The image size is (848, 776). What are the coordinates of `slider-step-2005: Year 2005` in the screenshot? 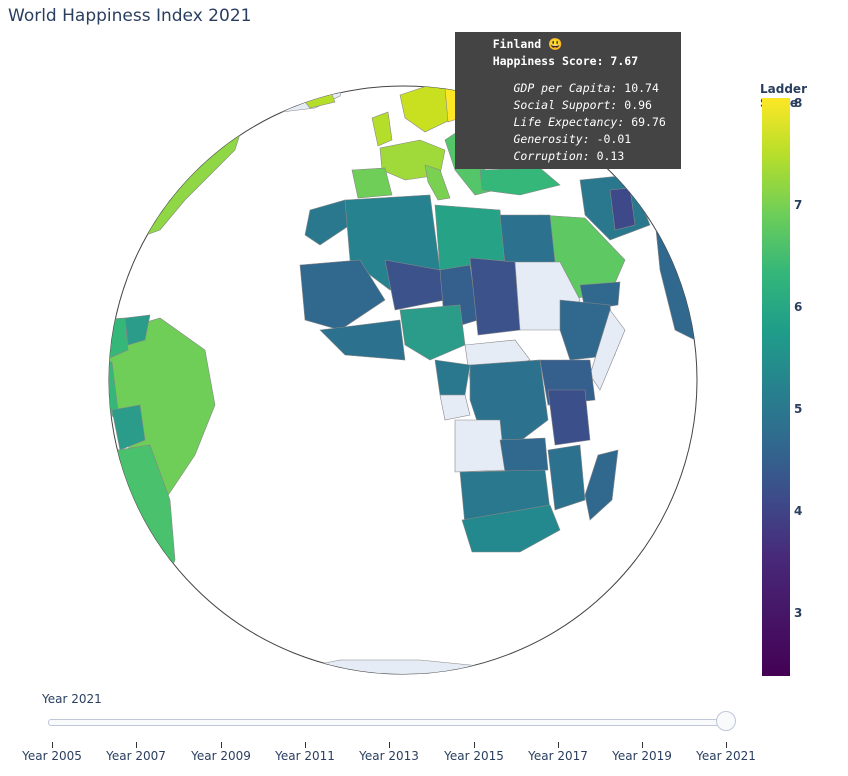 It's located at (52, 756).